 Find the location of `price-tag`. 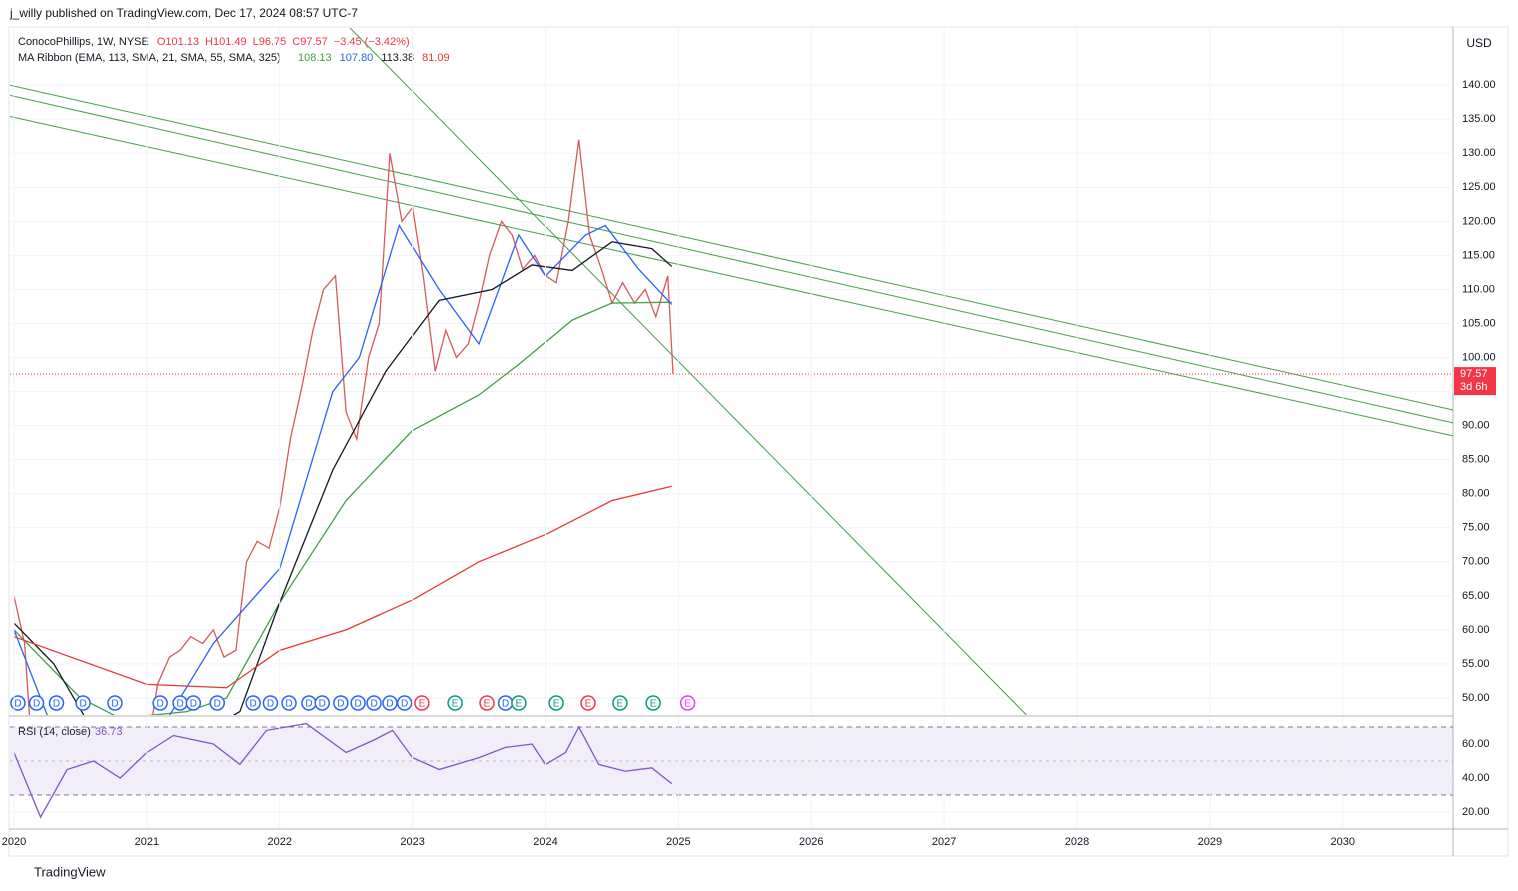

price-tag is located at coordinates (1475, 381).